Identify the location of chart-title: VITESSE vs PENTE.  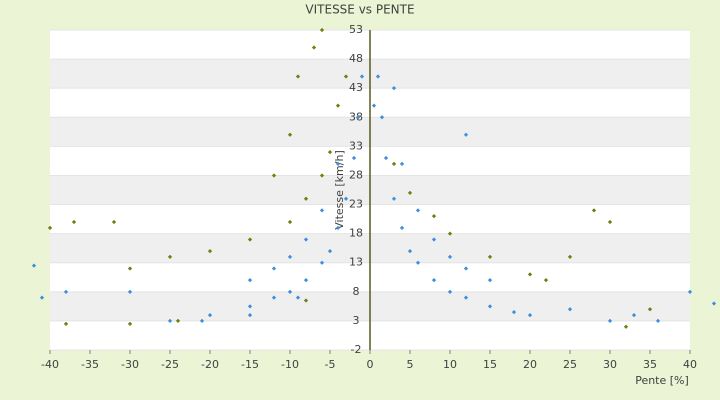
(359, 10).